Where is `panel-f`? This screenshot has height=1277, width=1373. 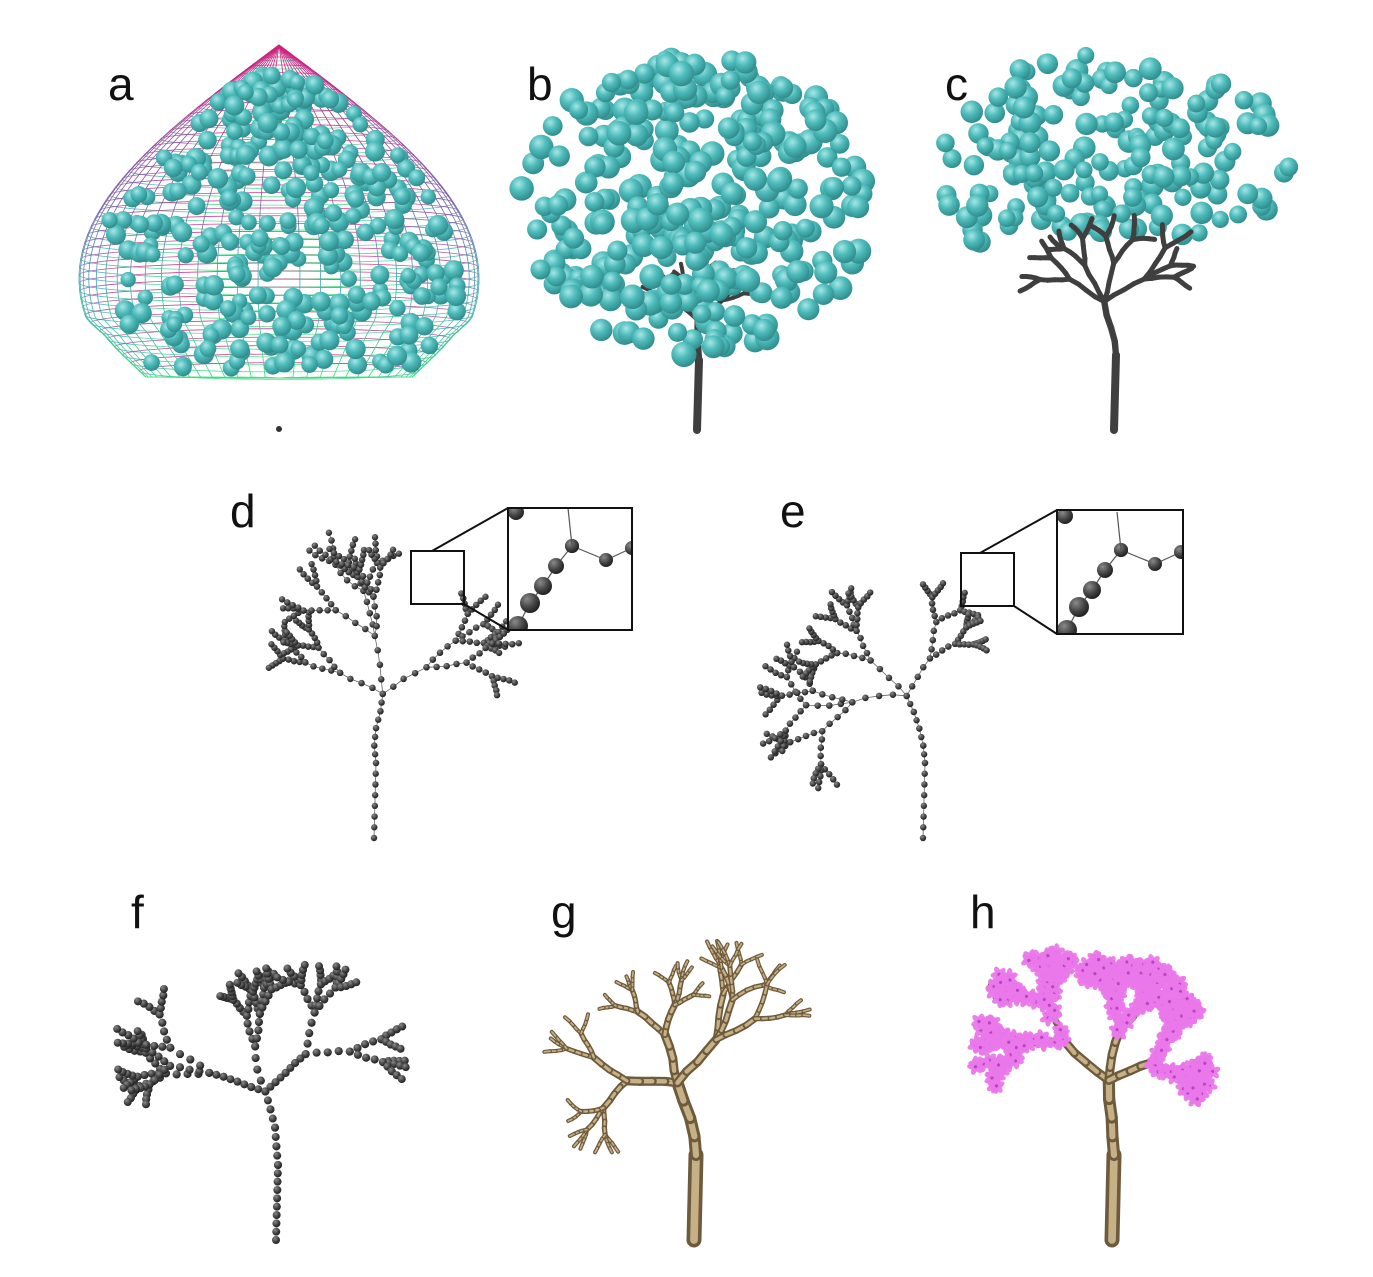
panel-f is located at coordinates (261, 1102).